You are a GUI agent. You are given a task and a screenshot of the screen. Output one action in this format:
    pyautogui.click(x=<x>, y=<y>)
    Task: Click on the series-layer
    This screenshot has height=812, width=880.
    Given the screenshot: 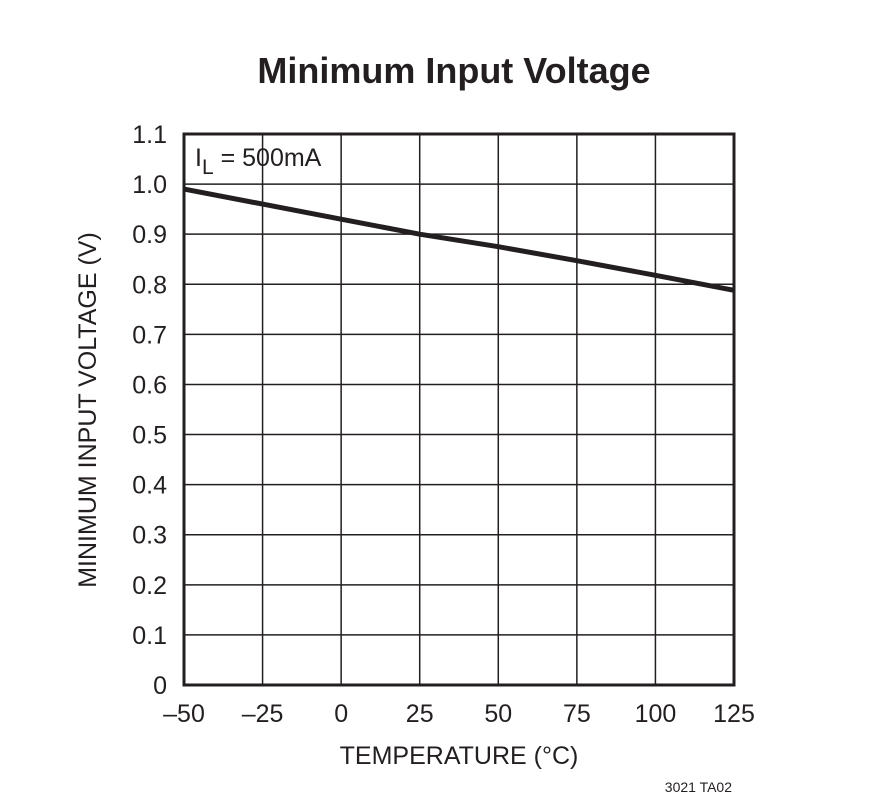 What is the action you would take?
    pyautogui.click(x=459, y=239)
    